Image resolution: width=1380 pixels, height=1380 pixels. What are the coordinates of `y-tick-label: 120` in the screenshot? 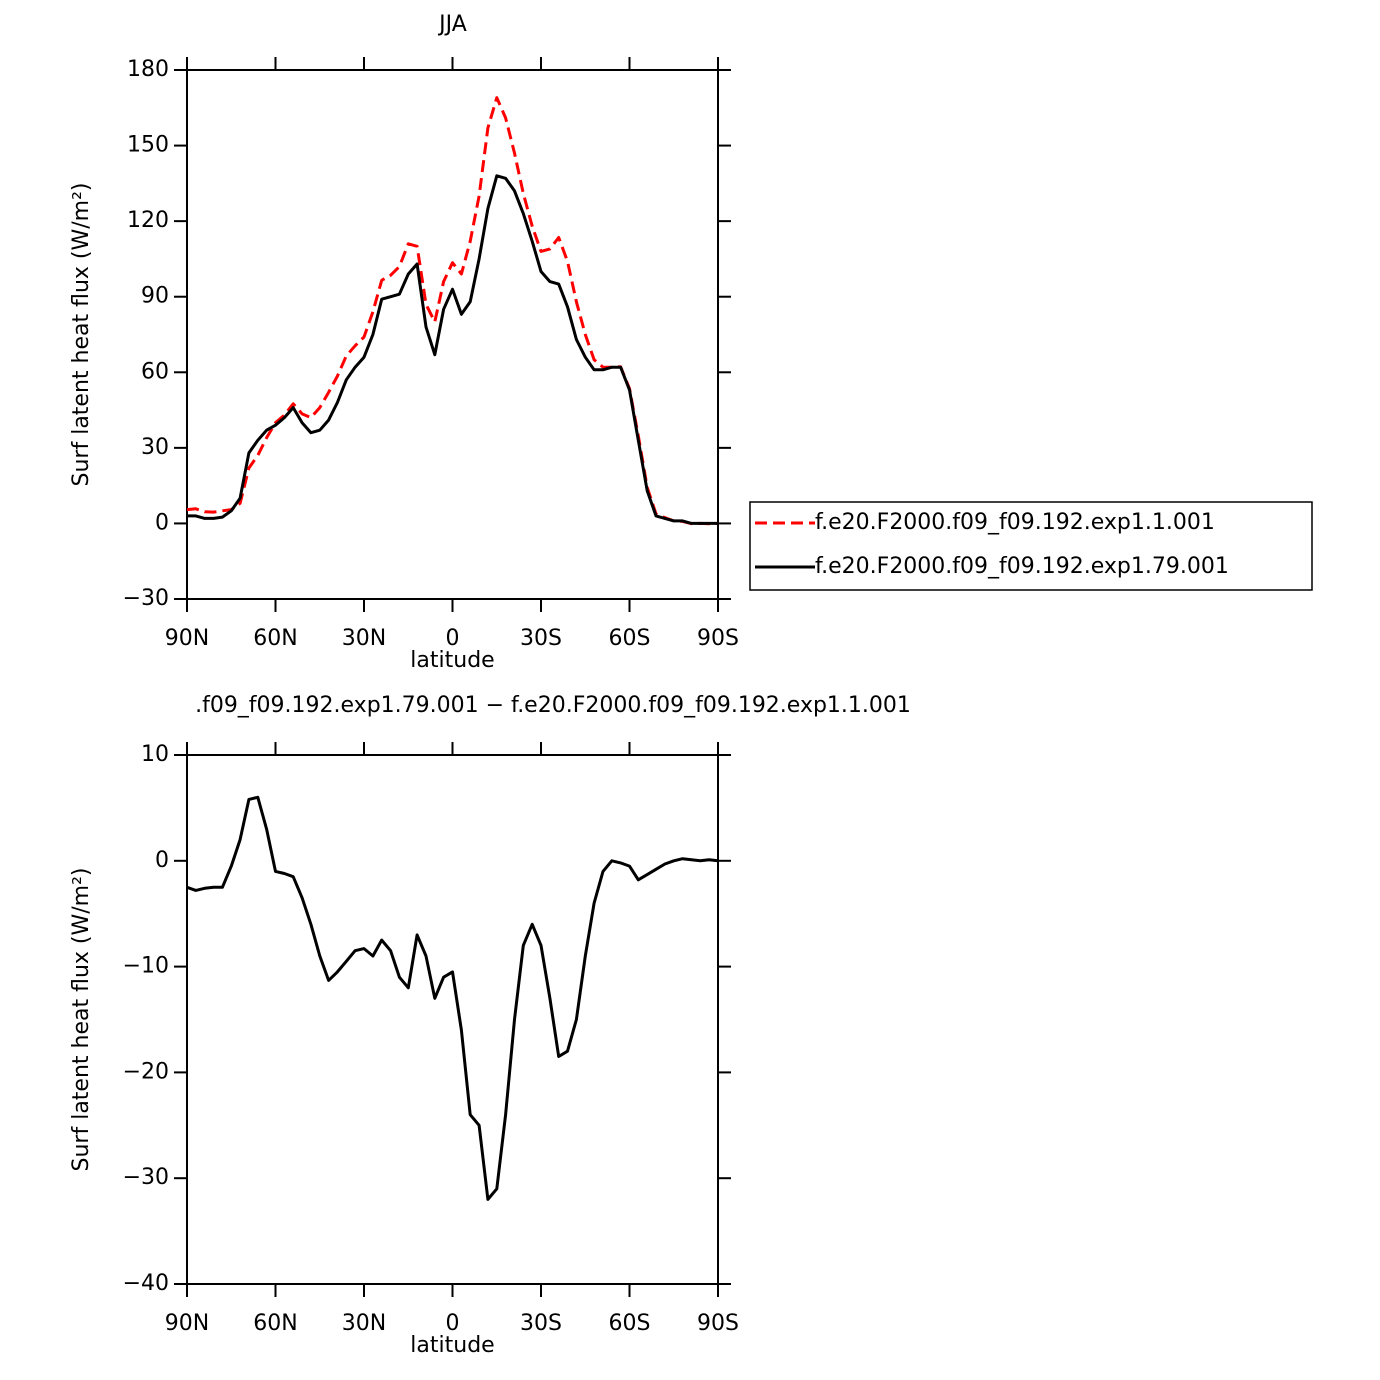 It's located at (148, 220).